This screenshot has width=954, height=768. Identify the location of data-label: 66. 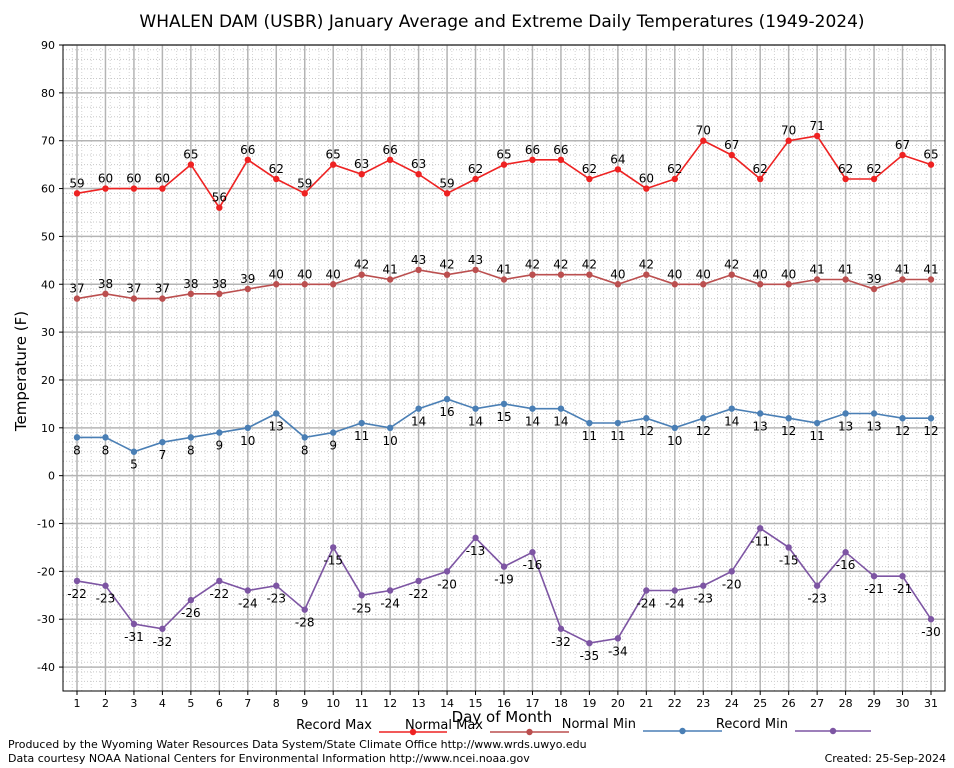
(389, 150).